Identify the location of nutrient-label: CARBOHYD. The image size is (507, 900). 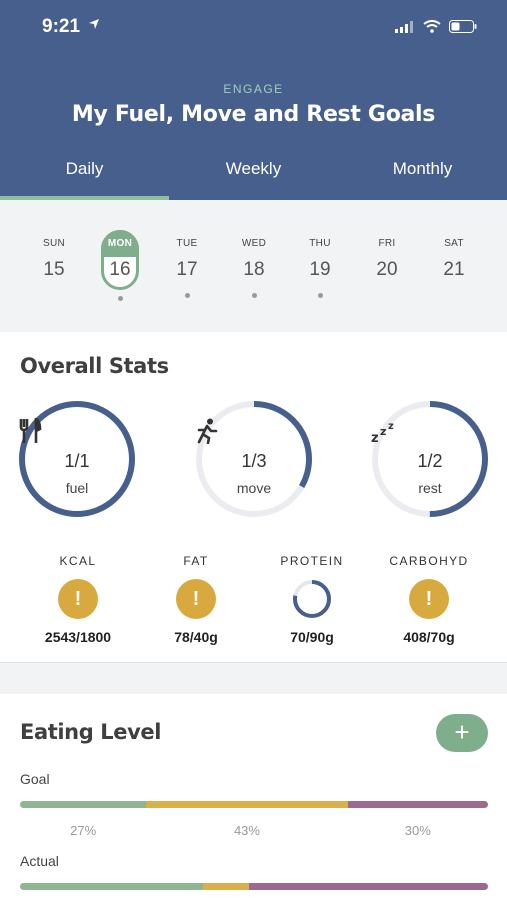
(429, 561).